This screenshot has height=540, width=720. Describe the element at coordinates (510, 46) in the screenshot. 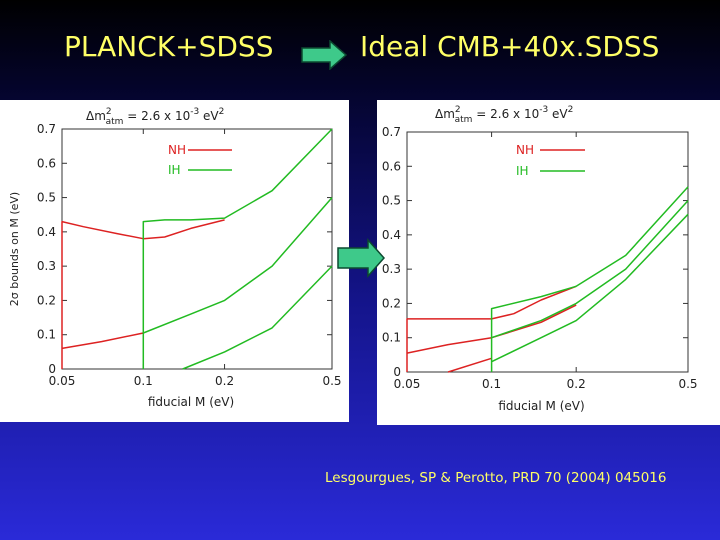

I see `slide-title-right: Ideal CMB+40x.SDSS` at that location.